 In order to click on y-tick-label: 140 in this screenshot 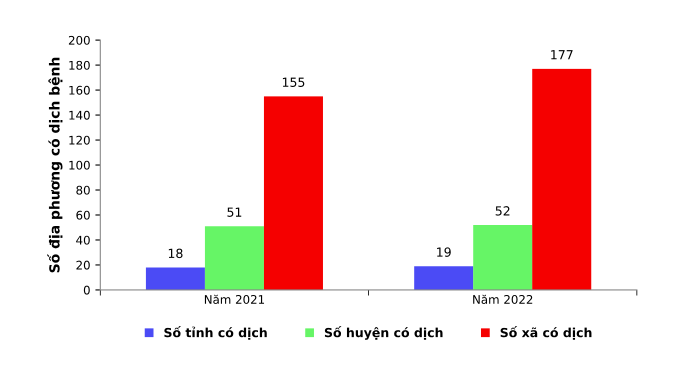, I will do `click(79, 115)`.